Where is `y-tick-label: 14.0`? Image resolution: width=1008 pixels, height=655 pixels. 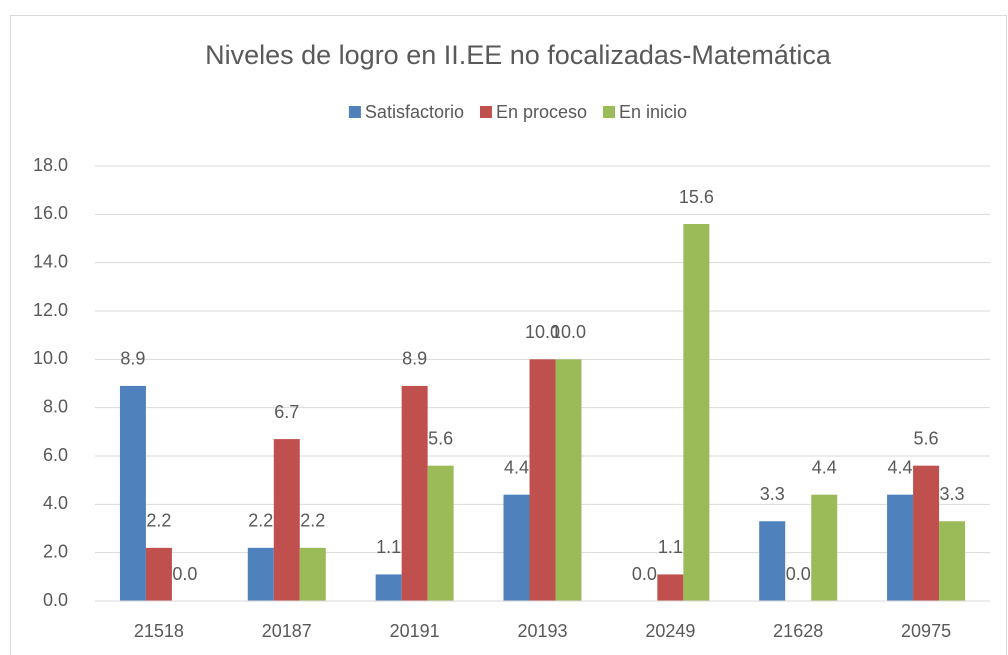
y-tick-label: 14.0 is located at coordinates (50, 261).